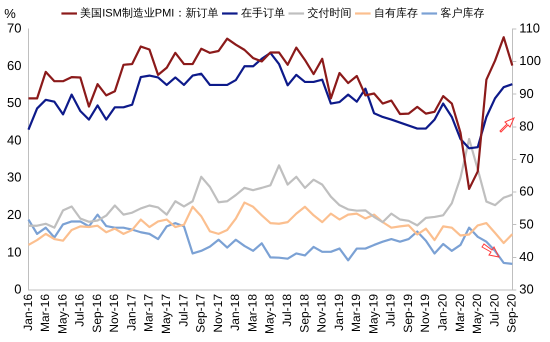 The image size is (550, 342). What do you see at coordinates (511, 313) in the screenshot?
I see `x-tick-label: Sep-20` at bounding box center [511, 313].